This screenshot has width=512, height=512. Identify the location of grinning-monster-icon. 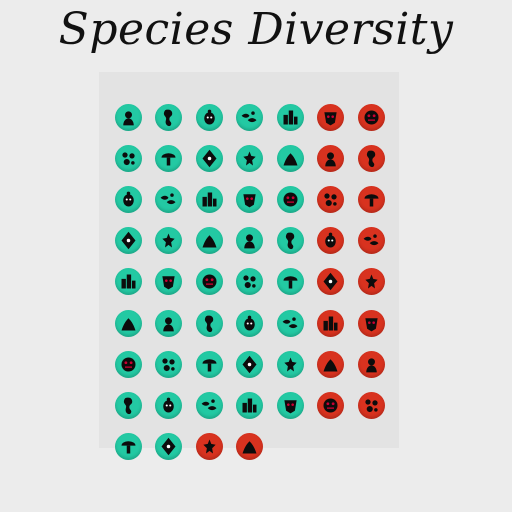
(209, 158).